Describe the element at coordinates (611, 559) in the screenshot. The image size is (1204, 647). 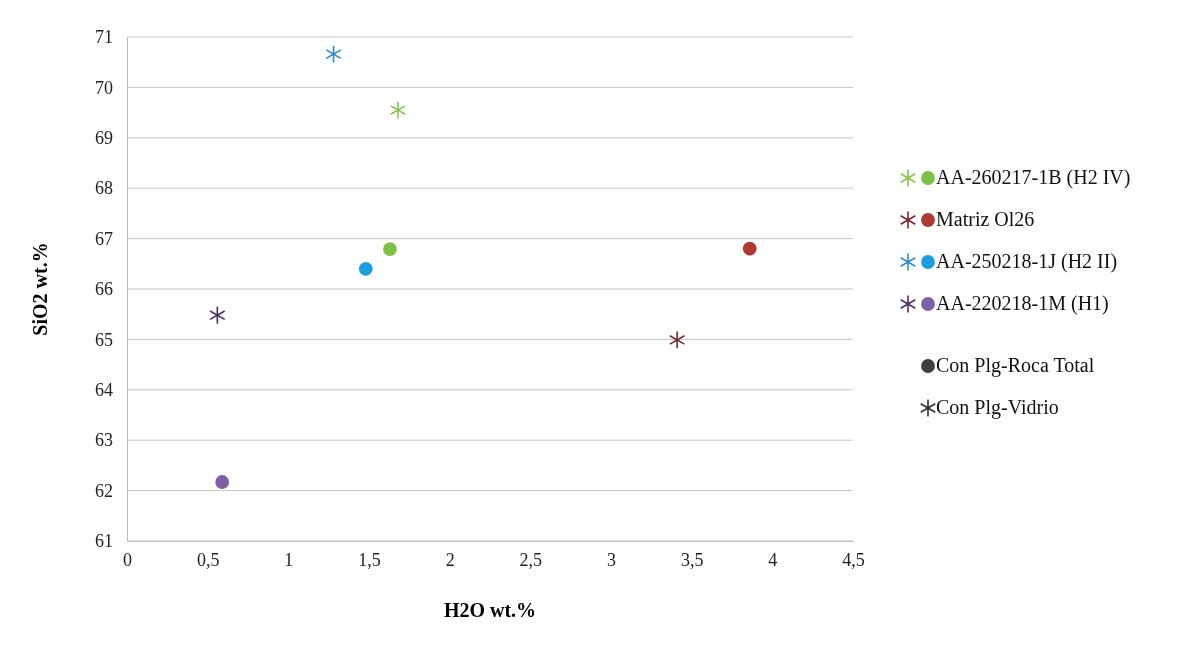
I see `x-tick-label: 3` at that location.